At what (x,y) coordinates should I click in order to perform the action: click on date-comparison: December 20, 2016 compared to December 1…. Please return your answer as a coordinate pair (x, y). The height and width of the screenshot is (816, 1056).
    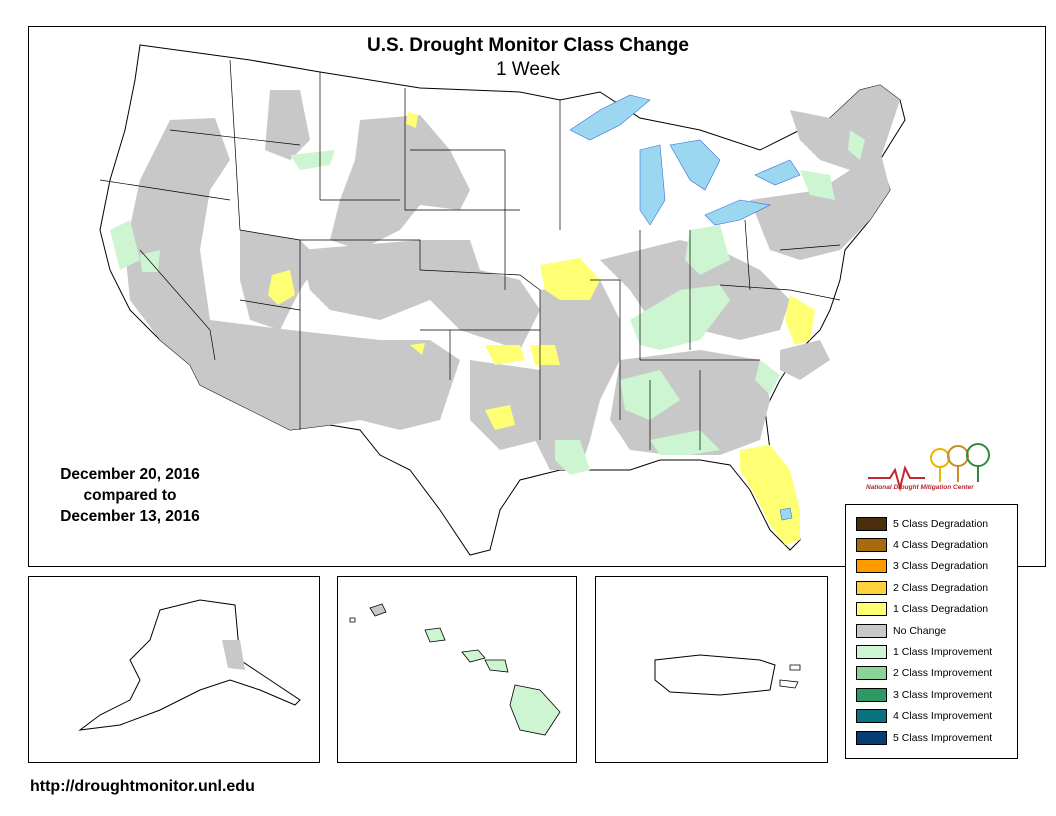
    Looking at the image, I should click on (130, 495).